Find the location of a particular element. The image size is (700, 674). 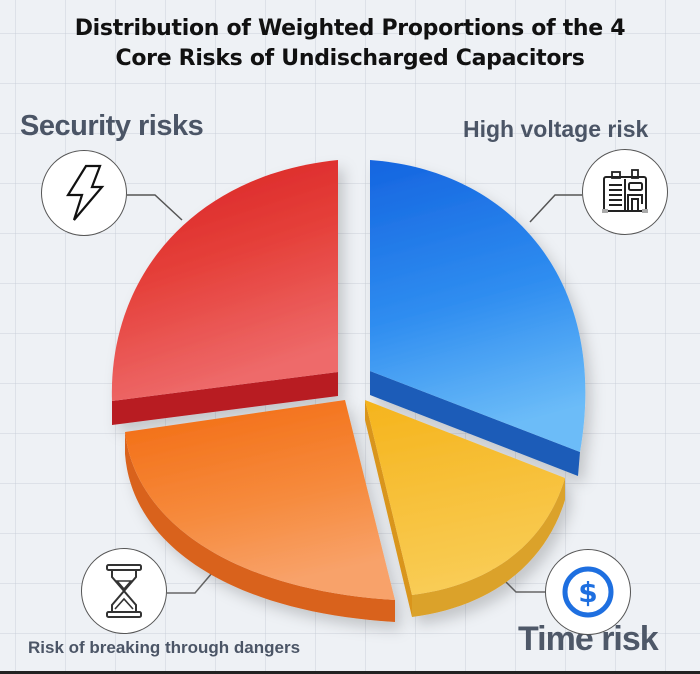

connector-security is located at coordinates (155, 207).